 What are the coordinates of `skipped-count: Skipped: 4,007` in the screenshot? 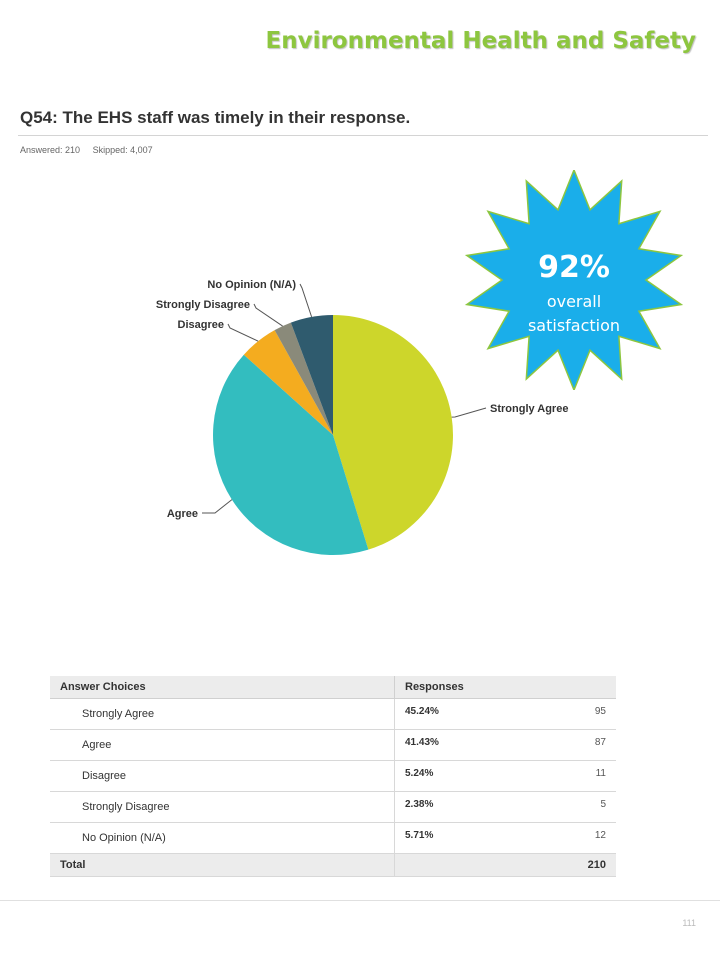 It's located at (122, 150).